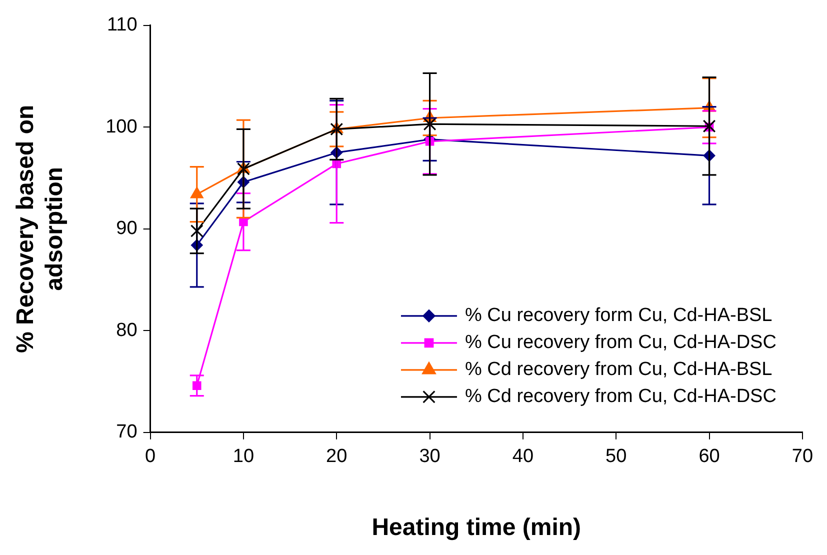 The width and height of the screenshot is (827, 555). What do you see at coordinates (620, 343) in the screenshot?
I see `legend-label: % Cu recovery from Cu, Cd-HA-DSC` at bounding box center [620, 343].